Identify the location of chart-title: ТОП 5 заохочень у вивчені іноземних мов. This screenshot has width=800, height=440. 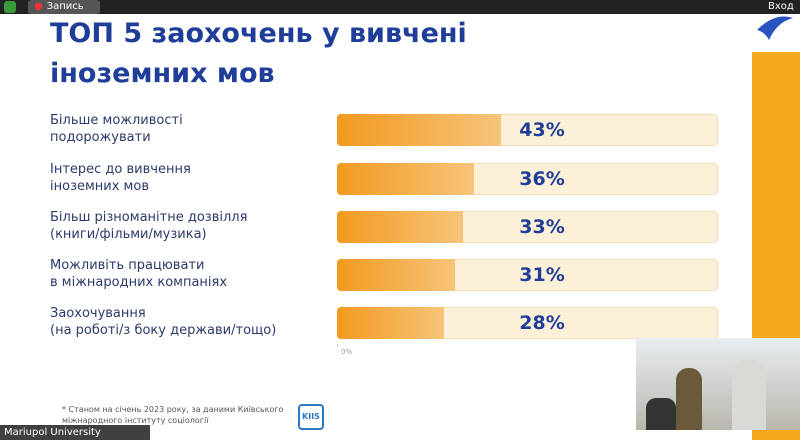
(258, 53).